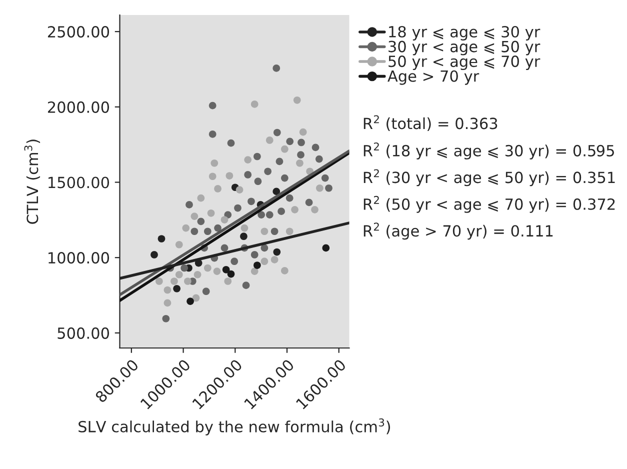 The height and width of the screenshot is (469, 627). Describe the element at coordinates (489, 177) in the screenshot. I see `text: R$^{2}$ (30 yr < age ⩽ 50 yr) = 0.351` at that location.